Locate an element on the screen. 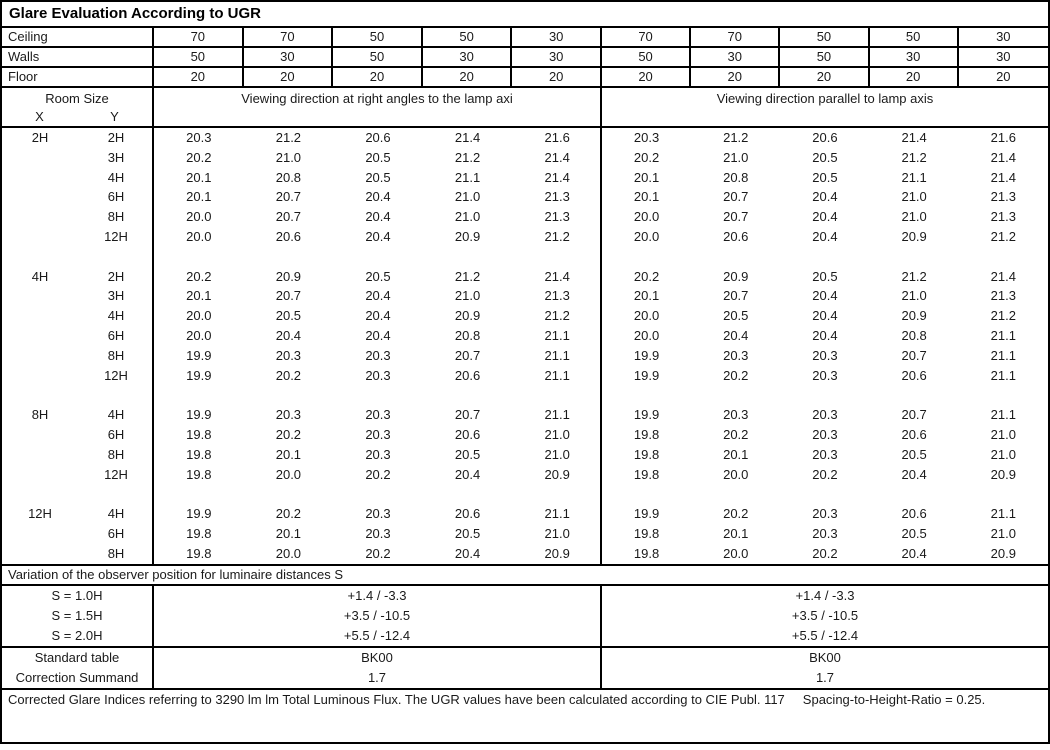  room-size-x: 4H is located at coordinates (40, 276).